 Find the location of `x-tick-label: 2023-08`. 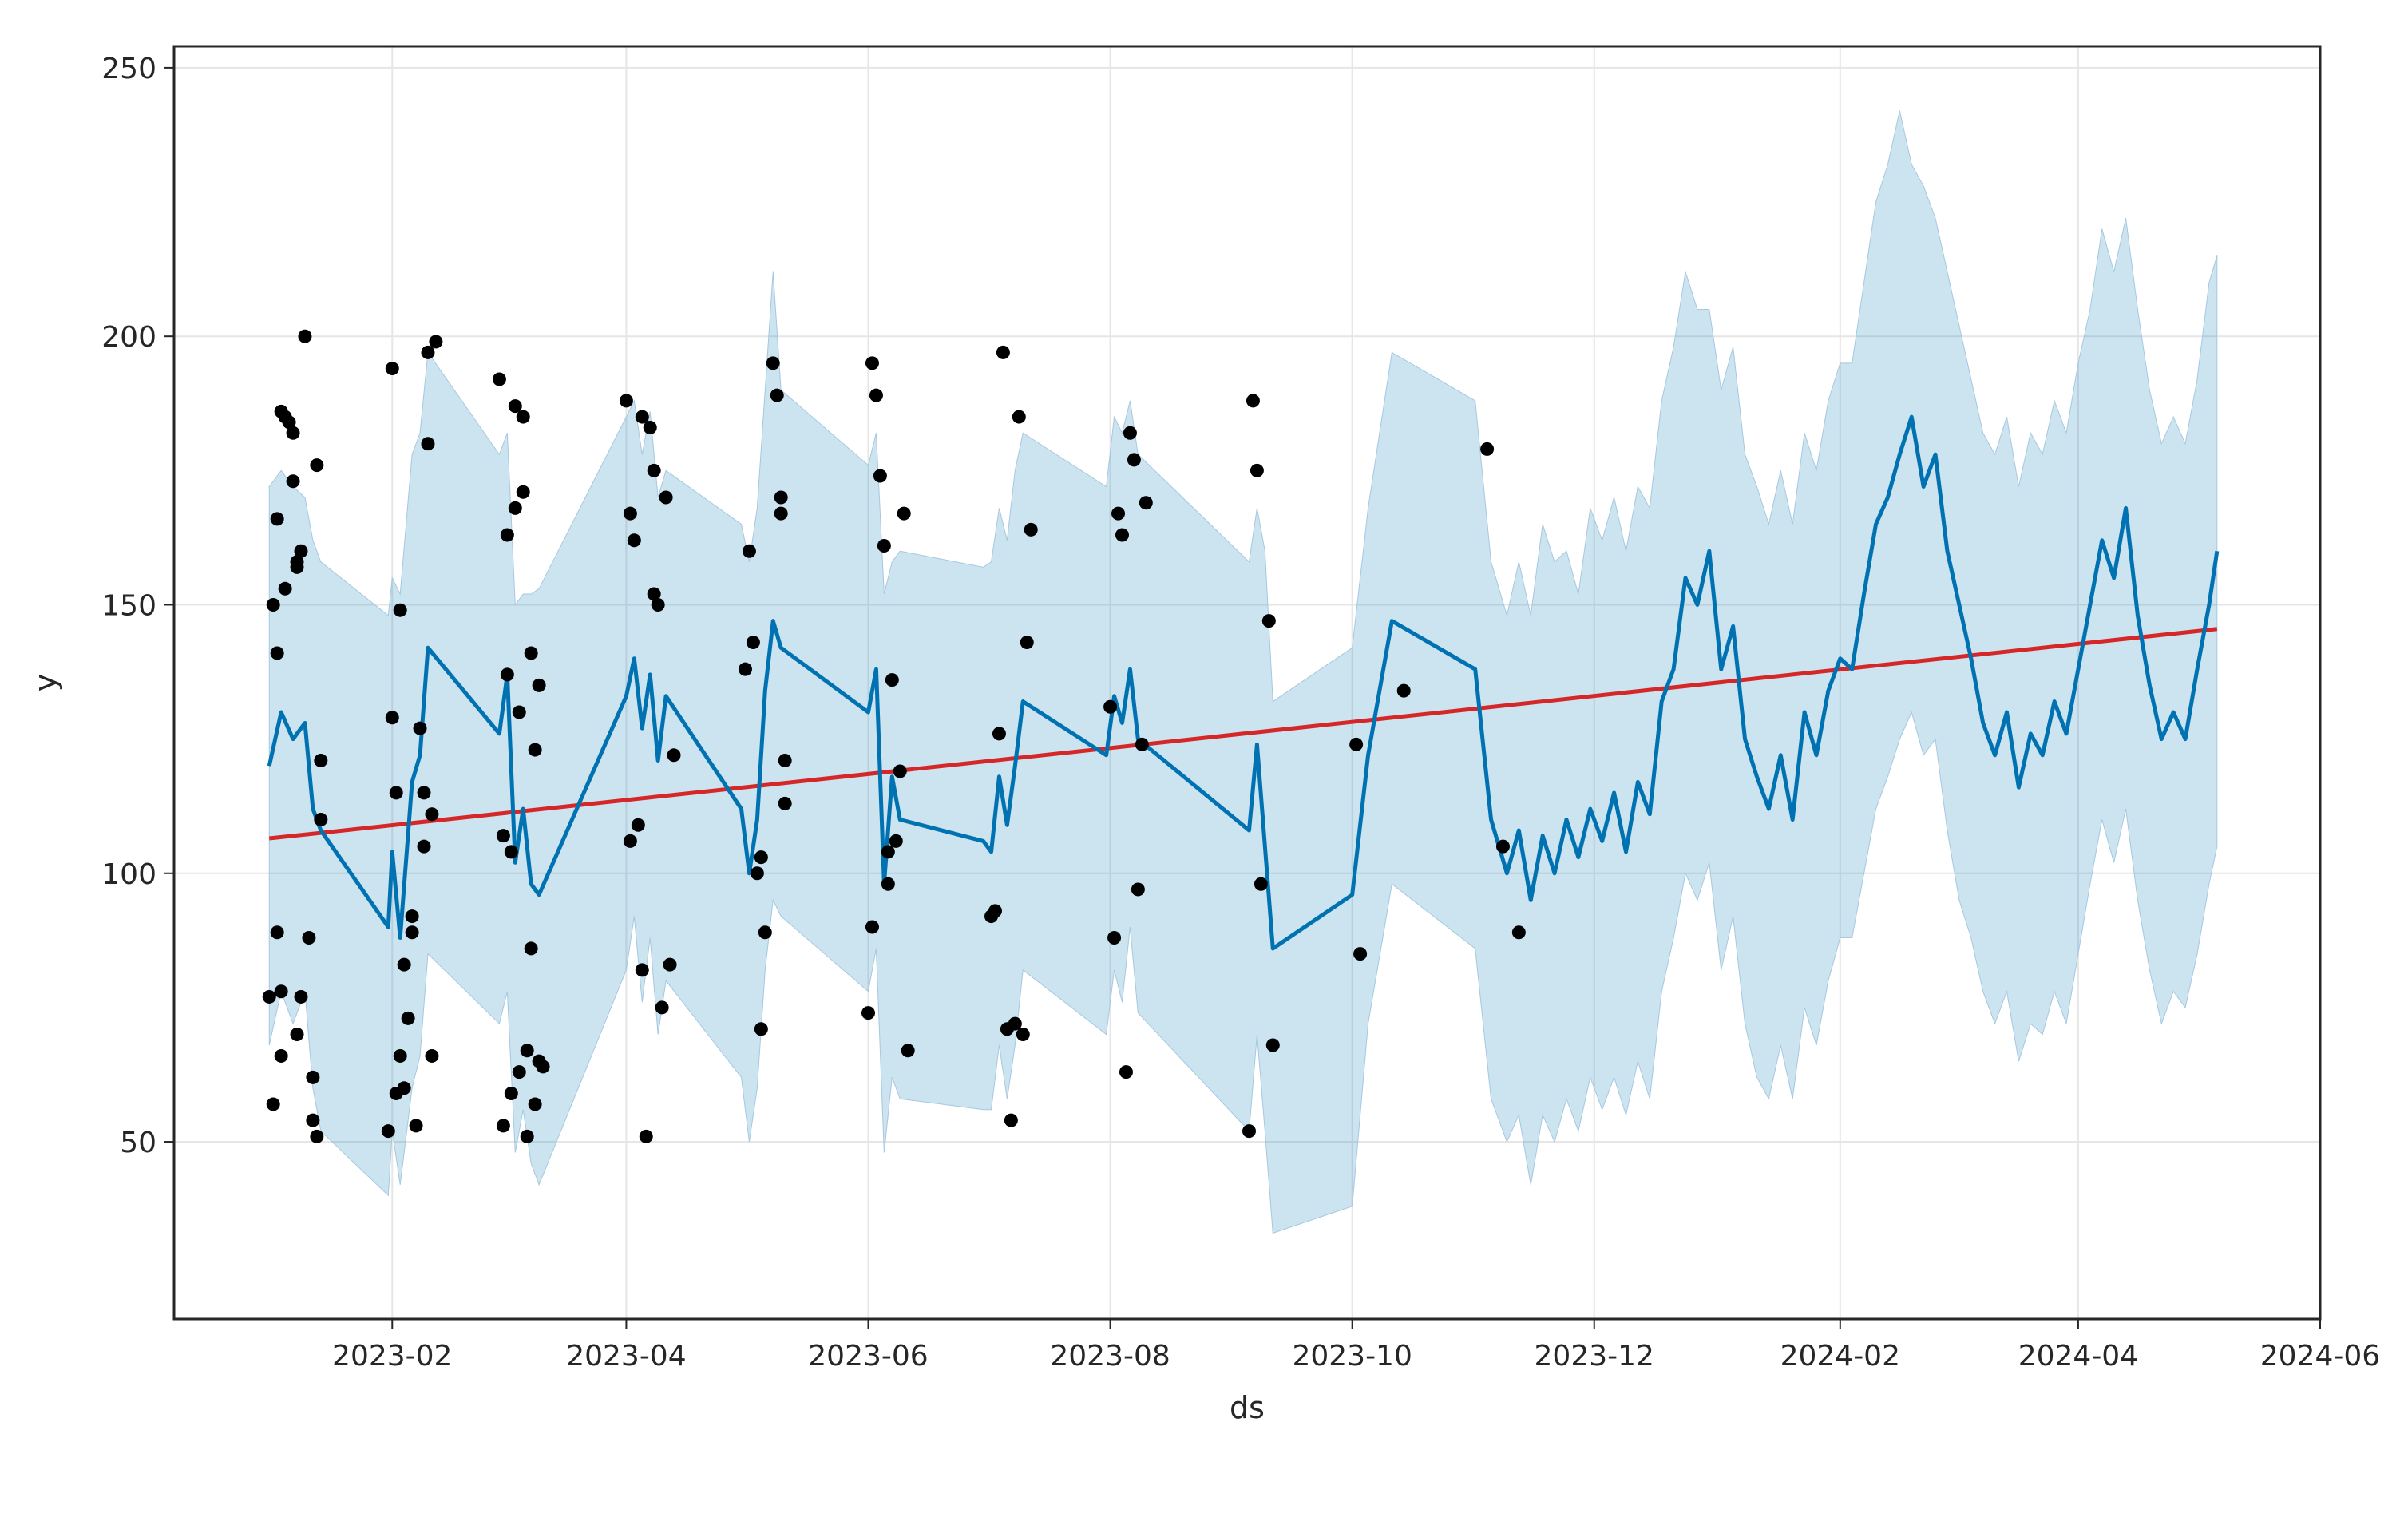

x-tick-label: 2023-08 is located at coordinates (1110, 1356).